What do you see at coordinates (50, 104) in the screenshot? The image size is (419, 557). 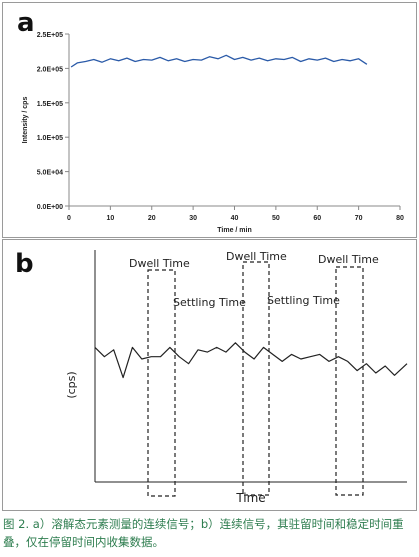 I see `y-tick-label-a: 1.5E+05` at bounding box center [50, 104].